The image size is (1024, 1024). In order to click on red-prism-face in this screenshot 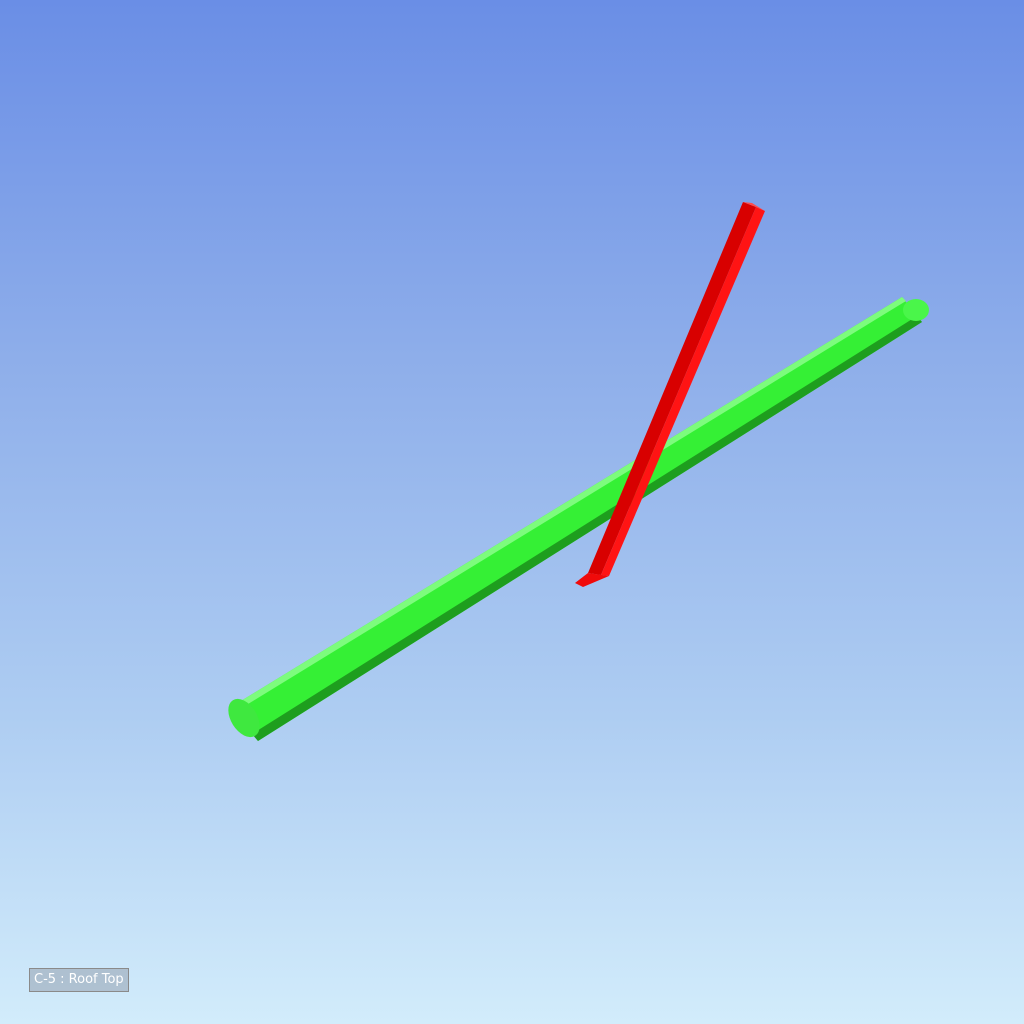, I will do `click(683, 391)`.